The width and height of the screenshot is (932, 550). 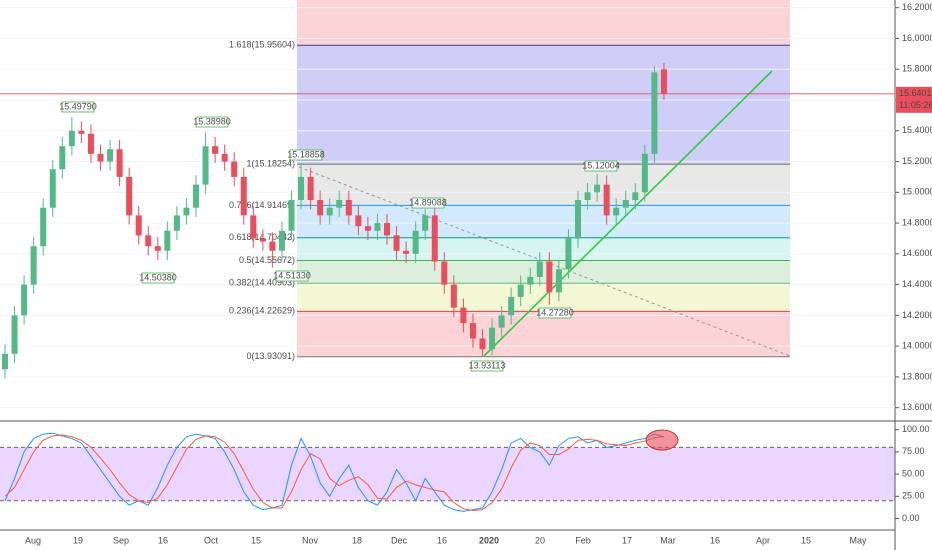 What do you see at coordinates (913, 496) in the screenshot?
I see `y-tick-label: 25.00` at bounding box center [913, 496].